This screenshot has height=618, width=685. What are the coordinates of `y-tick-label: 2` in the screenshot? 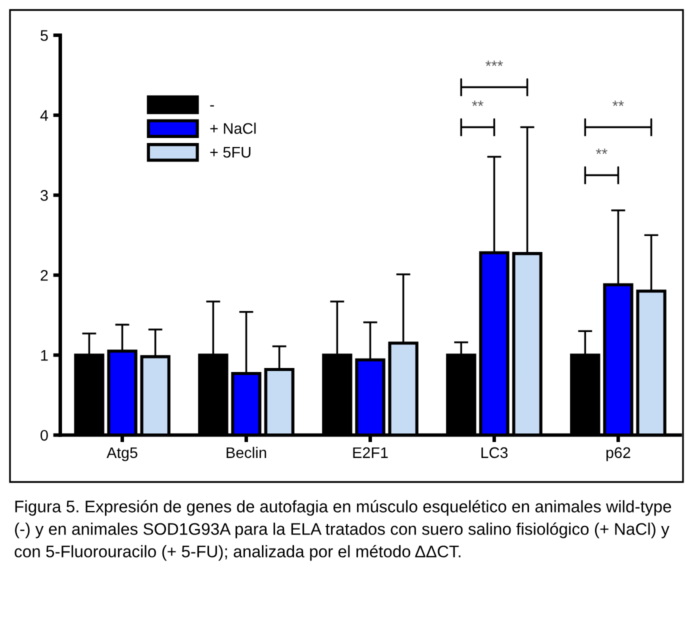 It's located at (44, 275).